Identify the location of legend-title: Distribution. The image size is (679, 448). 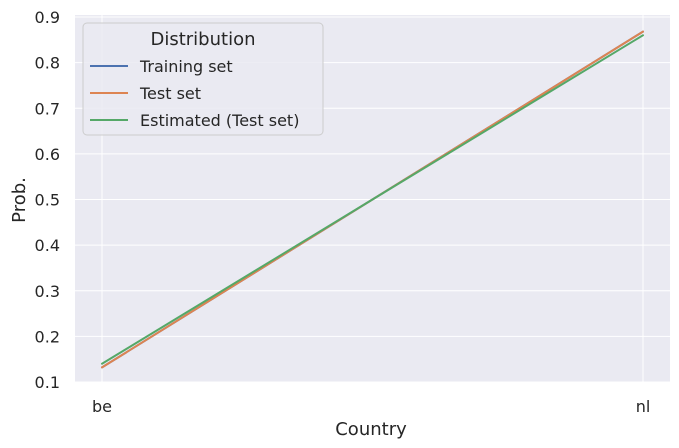
(202, 39).